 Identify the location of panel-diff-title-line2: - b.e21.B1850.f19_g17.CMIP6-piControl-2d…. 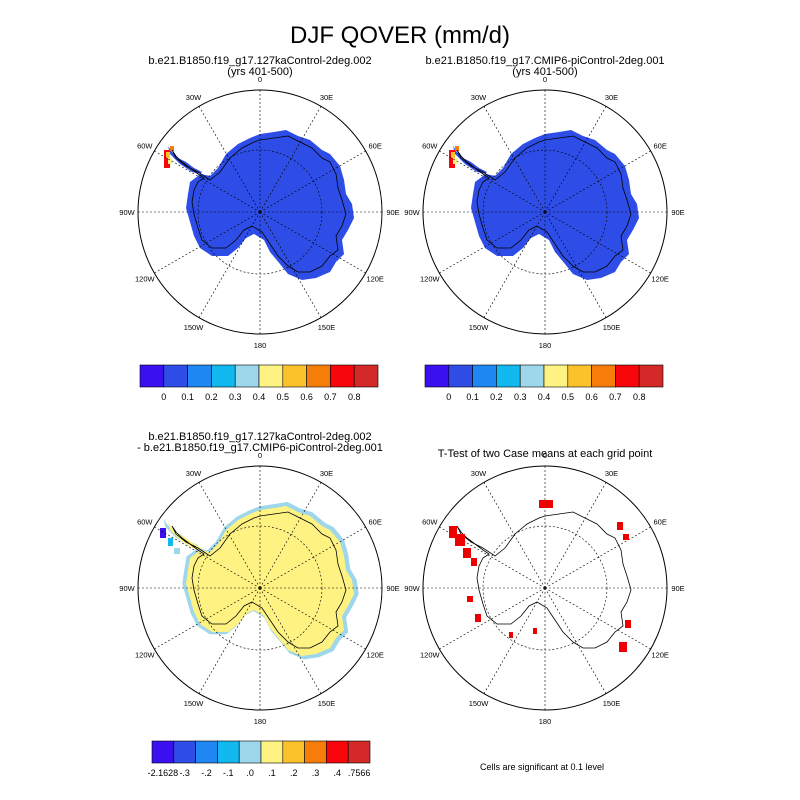
(260, 448).